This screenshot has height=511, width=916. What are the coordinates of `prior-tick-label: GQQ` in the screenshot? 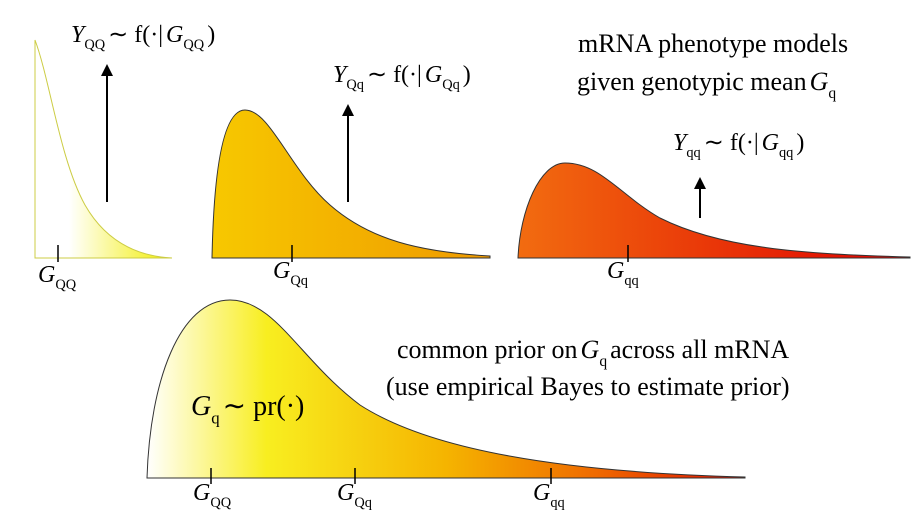 It's located at (212, 495).